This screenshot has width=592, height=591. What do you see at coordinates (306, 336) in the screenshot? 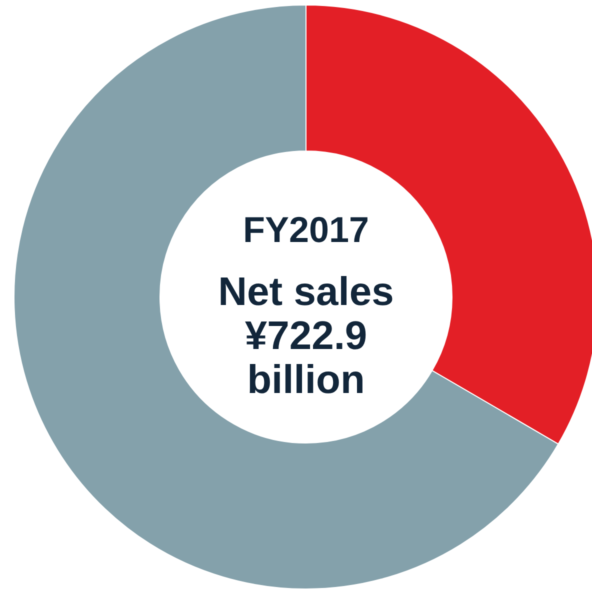
I see `text: ¥722.9` at bounding box center [306, 336].